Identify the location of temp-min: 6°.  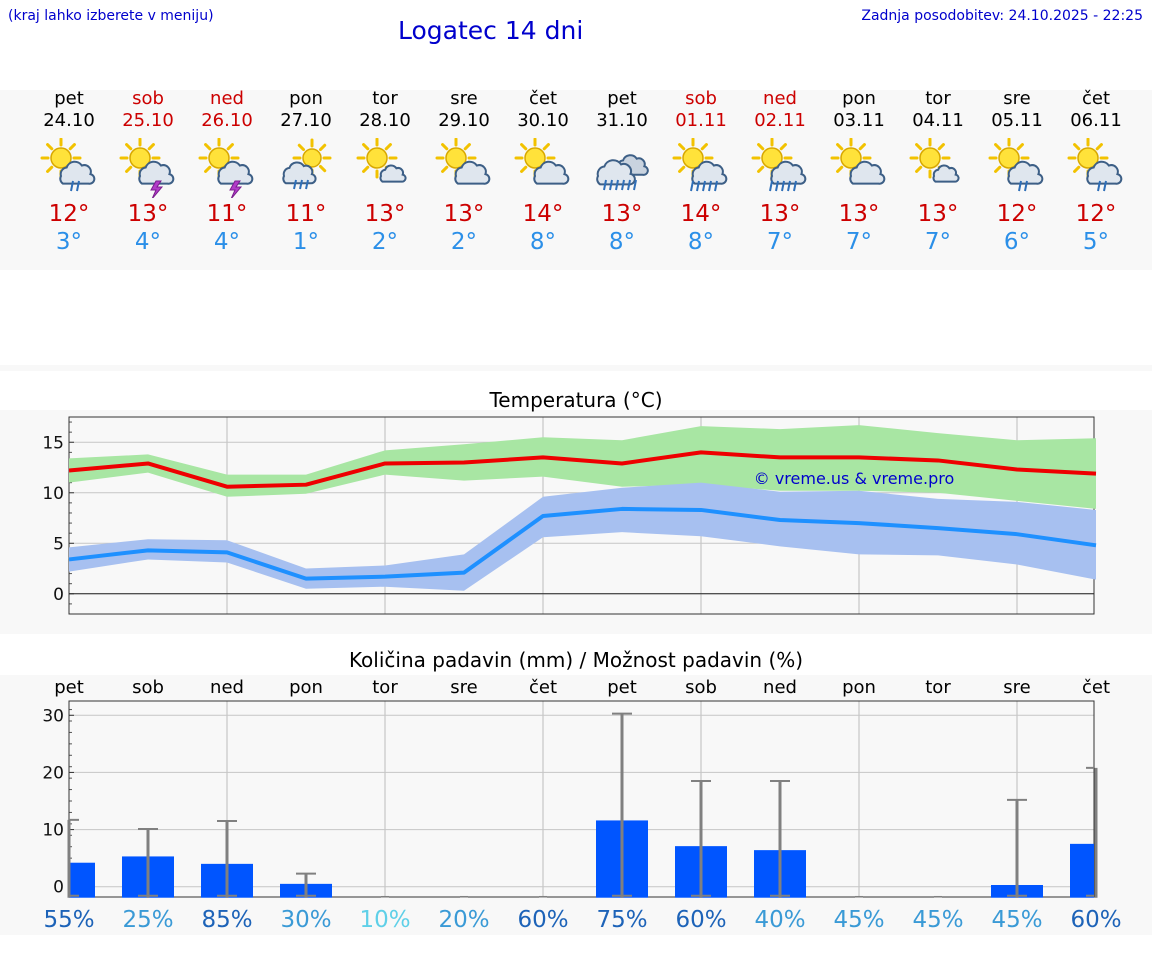
(1017, 242).